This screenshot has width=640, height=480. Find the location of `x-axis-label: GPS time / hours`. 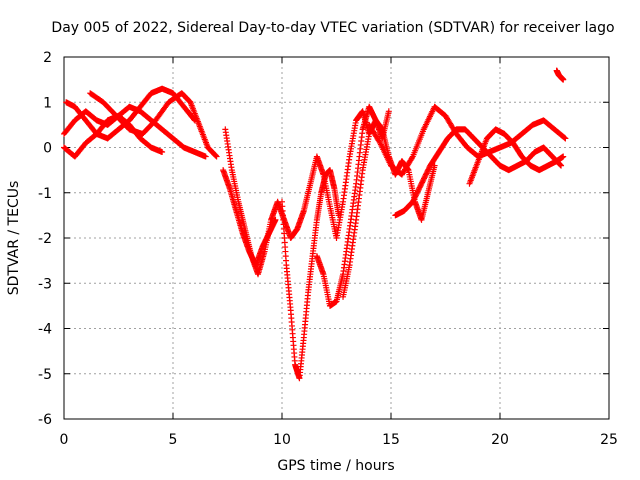

x-axis-label: GPS time / hours is located at coordinates (335, 466).